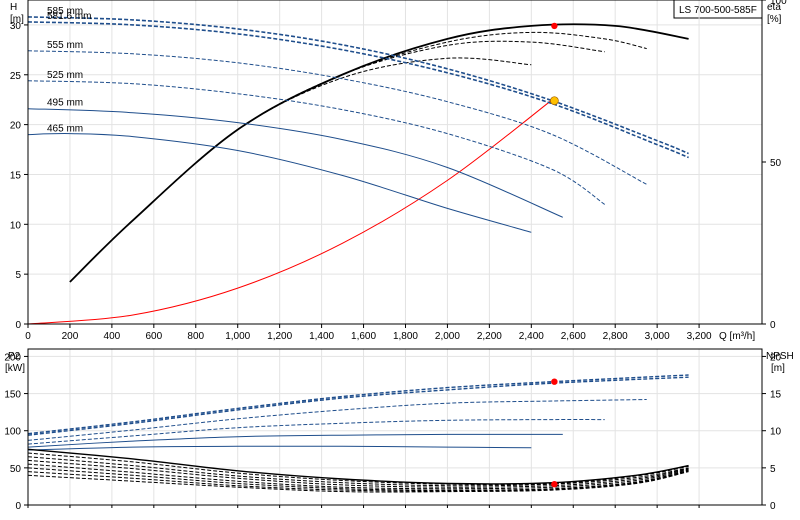 This screenshot has width=800, height=520. What do you see at coordinates (16, 26) in the screenshot?
I see `head-tick-label: 30` at bounding box center [16, 26].